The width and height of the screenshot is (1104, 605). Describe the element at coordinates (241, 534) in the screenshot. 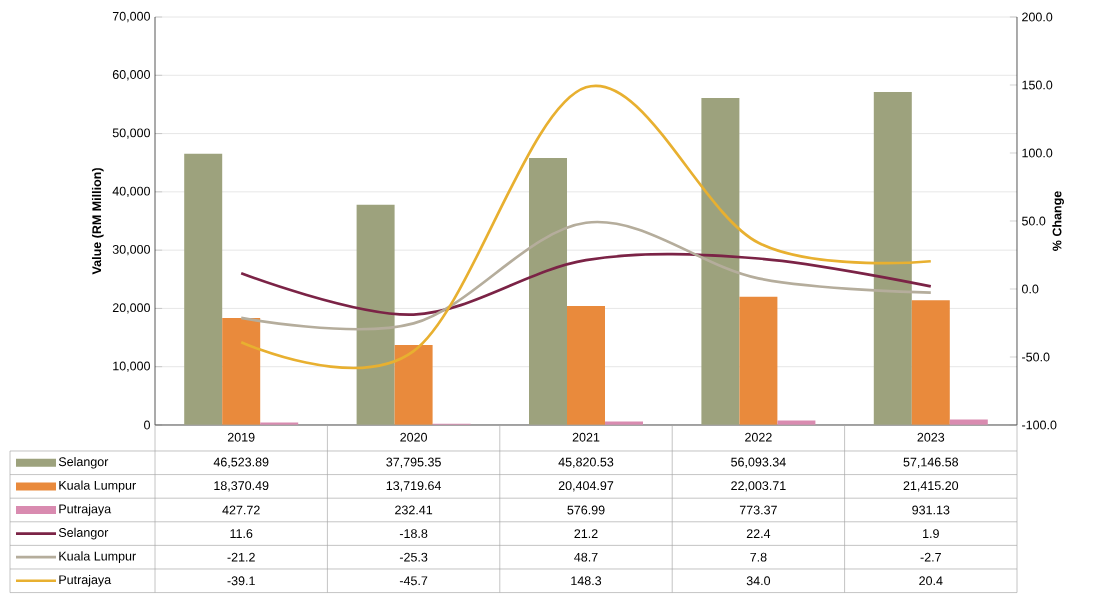

I see `data-label: 11.6` at that location.